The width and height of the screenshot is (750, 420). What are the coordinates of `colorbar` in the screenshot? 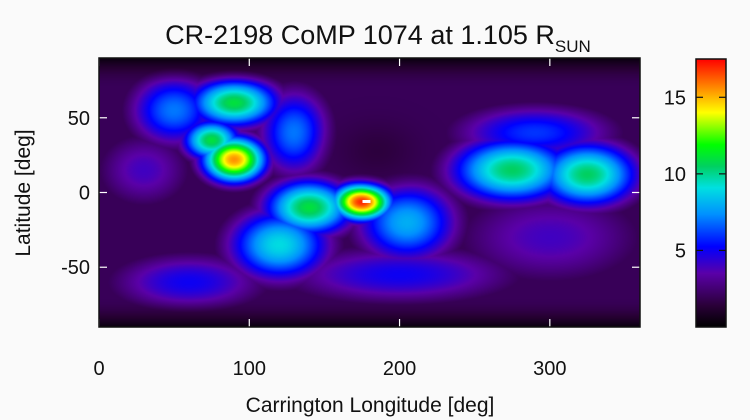 It's located at (711, 193).